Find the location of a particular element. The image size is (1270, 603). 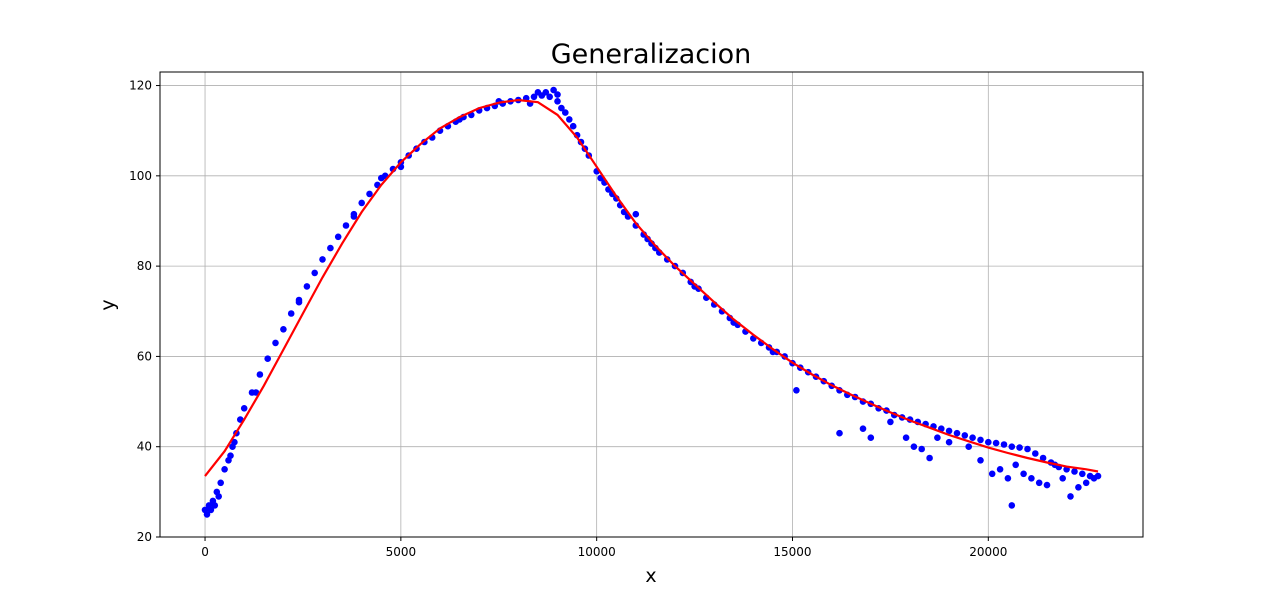

x-tick-label: 0 is located at coordinates (205, 552).